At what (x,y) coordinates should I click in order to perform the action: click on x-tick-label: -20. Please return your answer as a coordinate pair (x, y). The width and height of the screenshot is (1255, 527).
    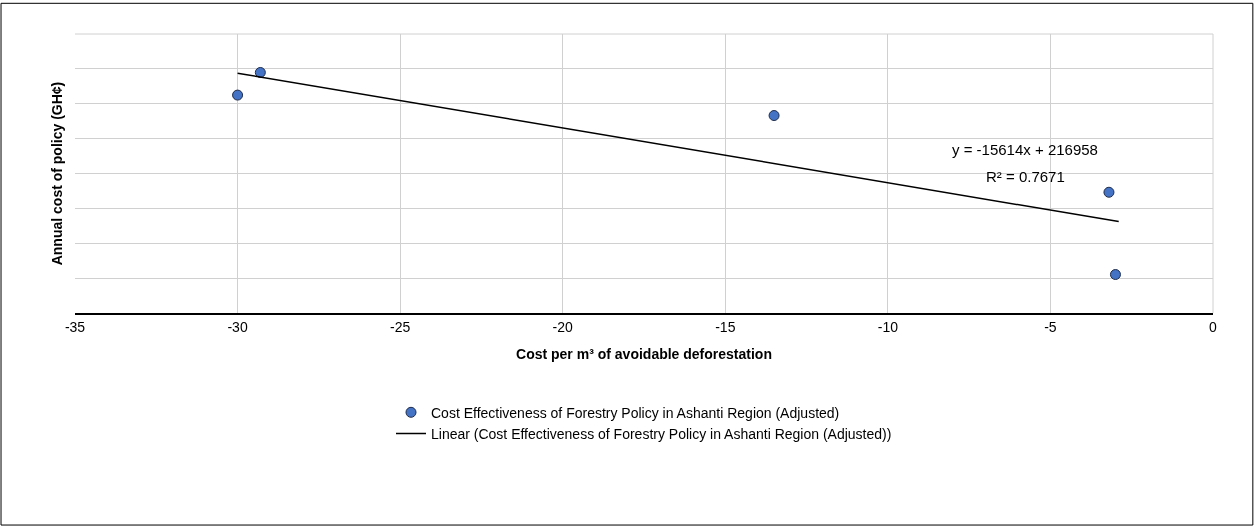
    Looking at the image, I should click on (563, 326).